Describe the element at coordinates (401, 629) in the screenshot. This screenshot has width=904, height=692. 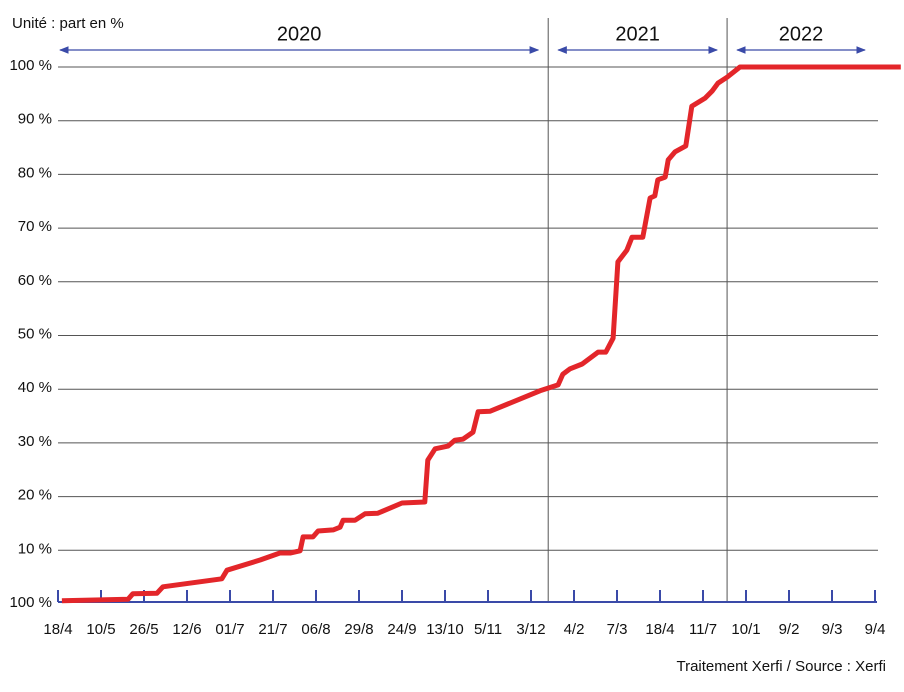
I see `x-tick-label: 24/9` at that location.